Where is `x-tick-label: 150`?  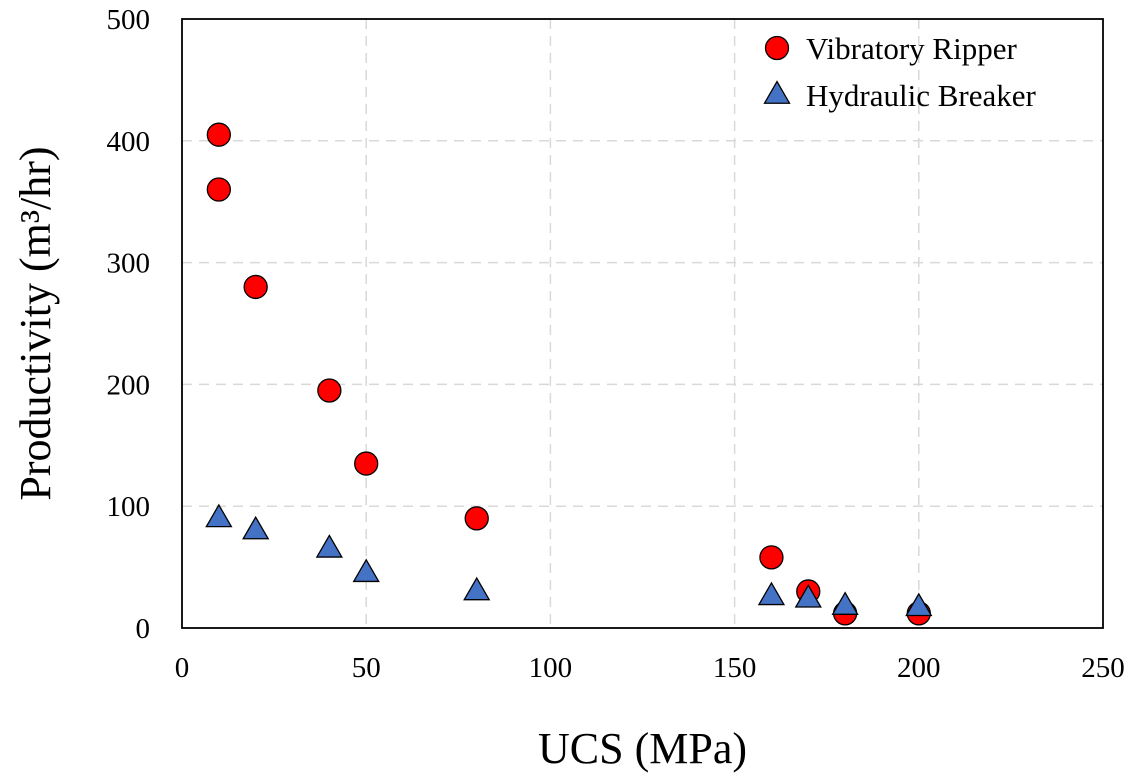 x-tick-label: 150 is located at coordinates (735, 668).